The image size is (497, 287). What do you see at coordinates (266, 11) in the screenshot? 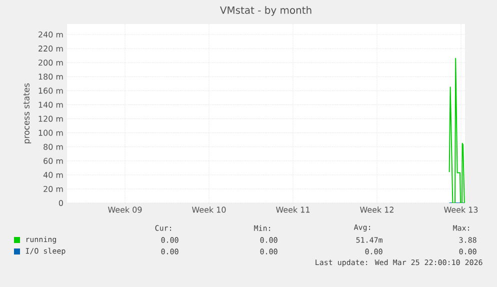
I see `chart-title: VMstat - by month` at bounding box center [266, 11].